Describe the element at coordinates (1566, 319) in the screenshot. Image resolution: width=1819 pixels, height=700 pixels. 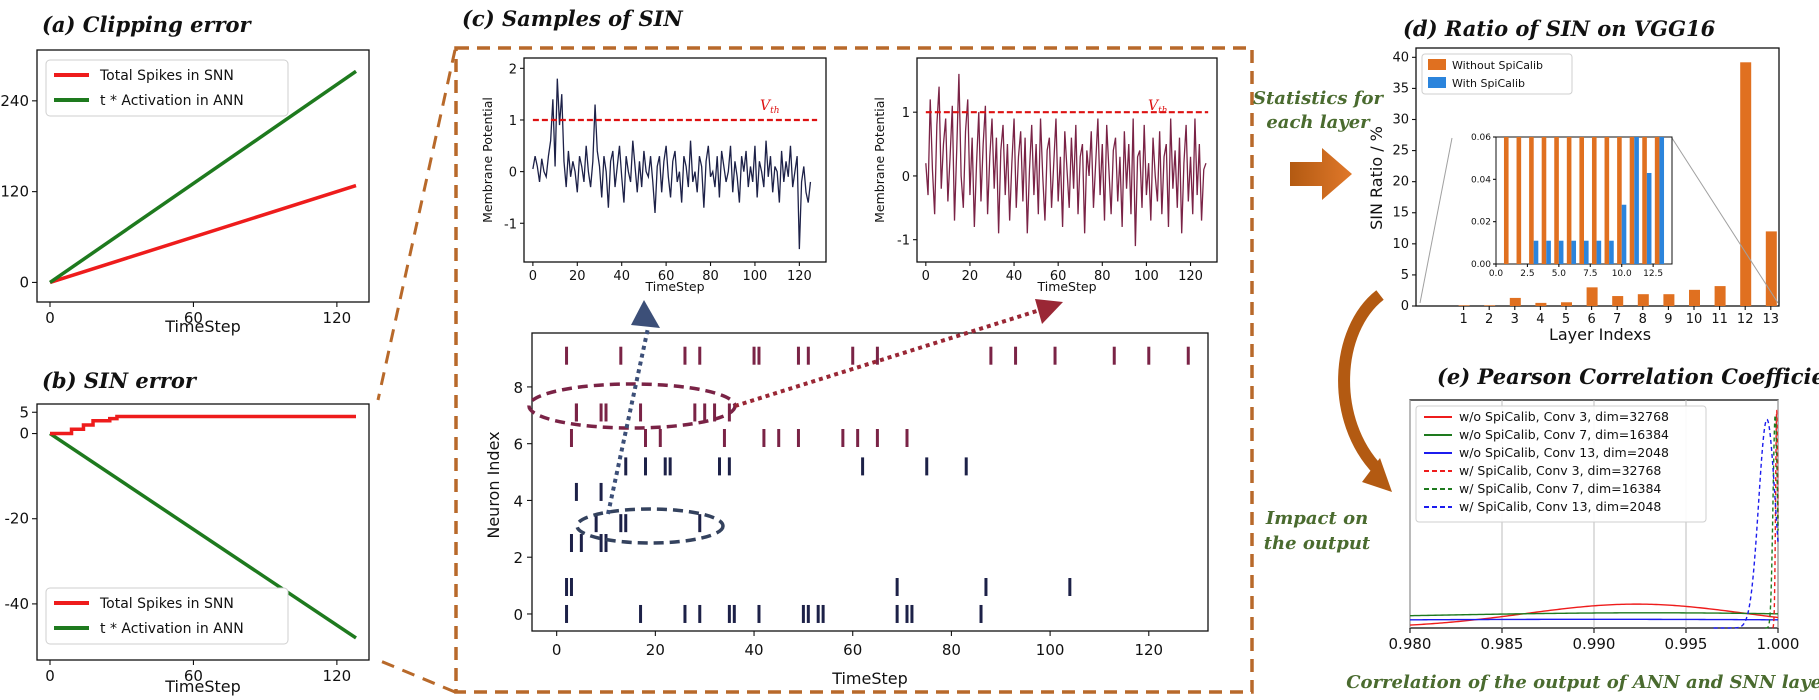
I see `x-tick-label: 5` at that location.